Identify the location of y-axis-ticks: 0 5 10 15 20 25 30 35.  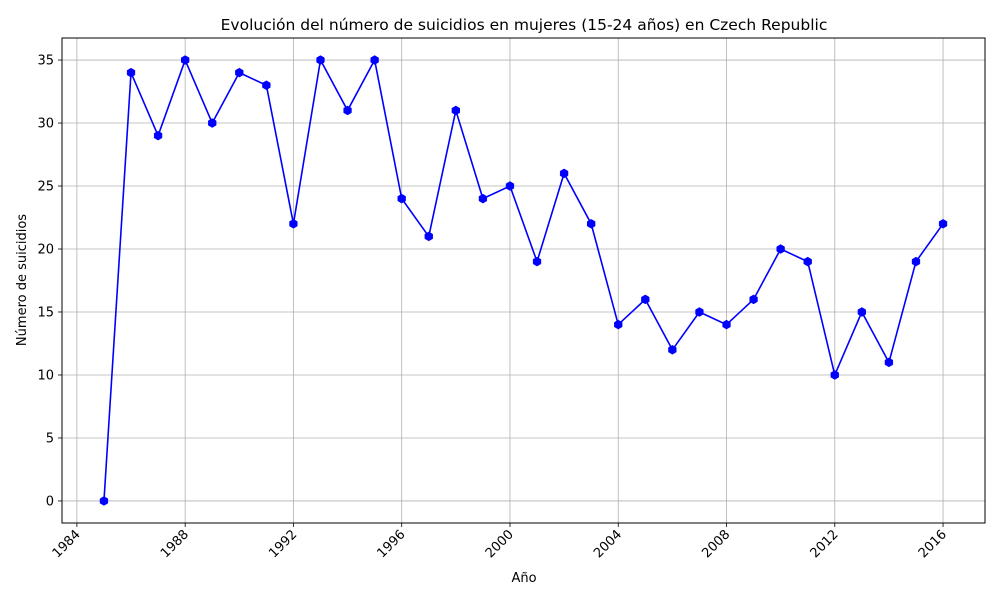
(49, 281).